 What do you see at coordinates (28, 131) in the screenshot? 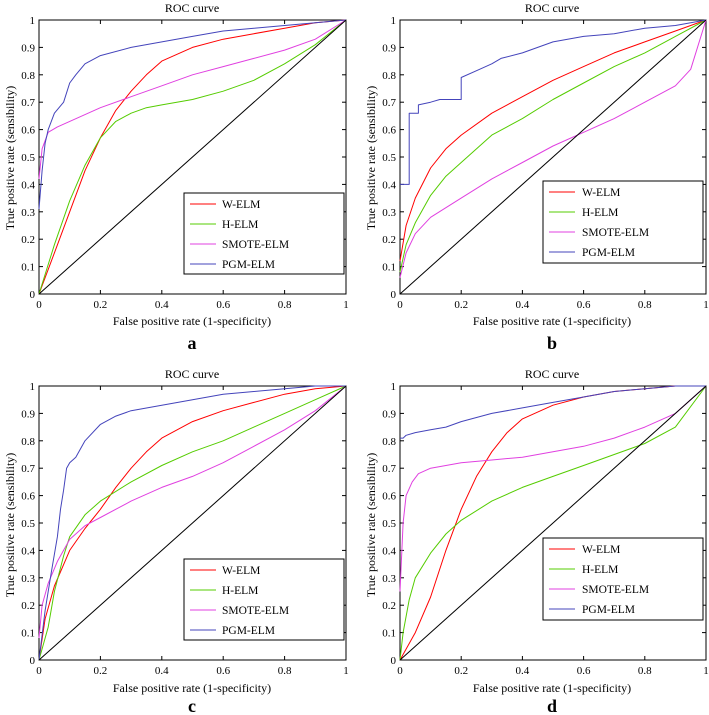
I see `y-tick-label: 0.6` at bounding box center [28, 131].